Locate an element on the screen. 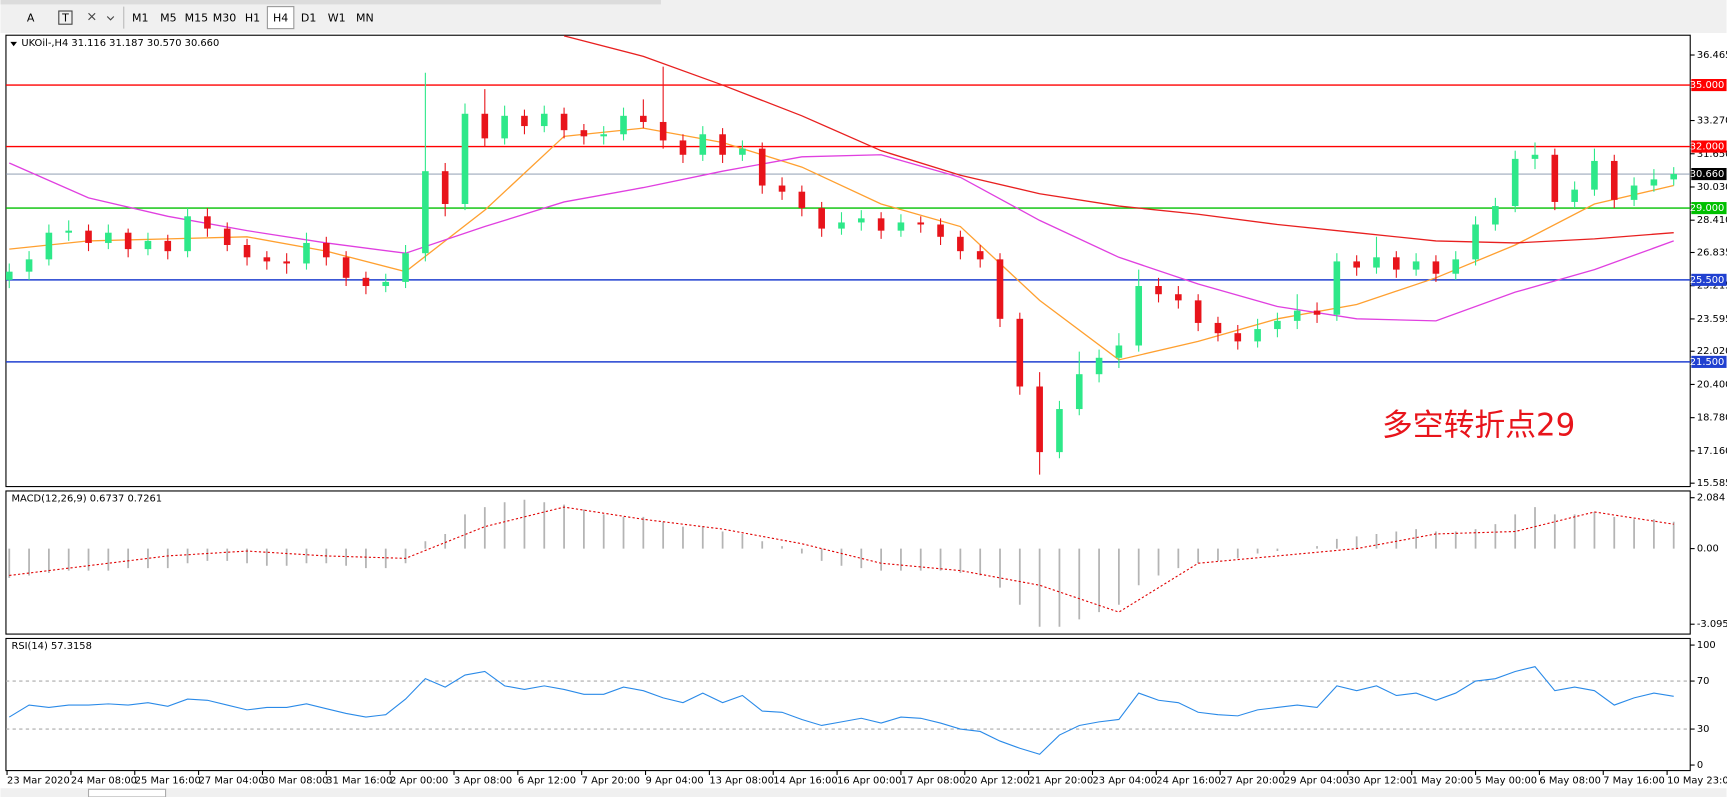 The image size is (1727, 797). y-tick-label: 22.020 is located at coordinates (1712, 351).